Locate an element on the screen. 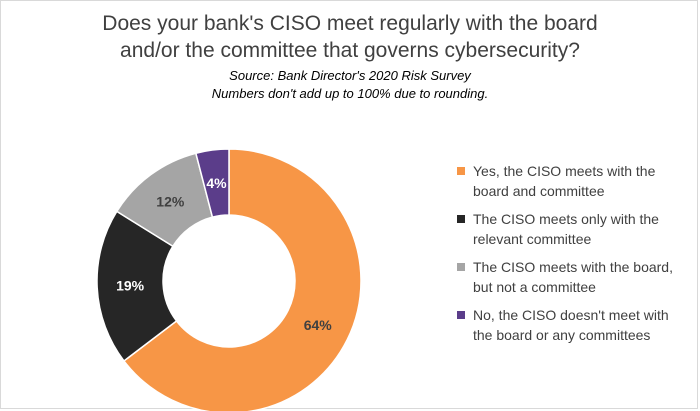 This screenshot has height=411, width=700. legend-label-3-line-0: No, the CISO doesn't meet with is located at coordinates (571, 315).